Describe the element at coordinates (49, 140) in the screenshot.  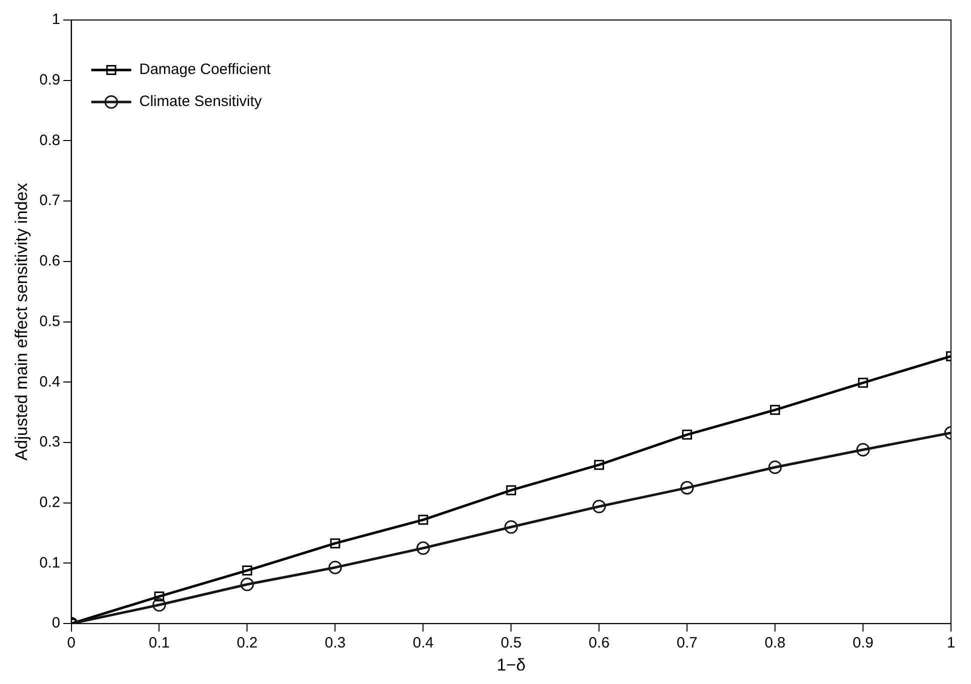
I see `y-tick-label: 0.8` at that location.